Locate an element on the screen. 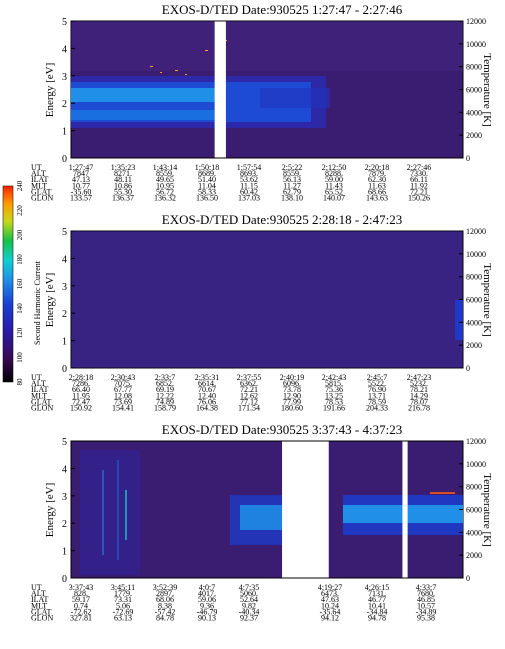  table-cell: 11.63 is located at coordinates (377, 185).